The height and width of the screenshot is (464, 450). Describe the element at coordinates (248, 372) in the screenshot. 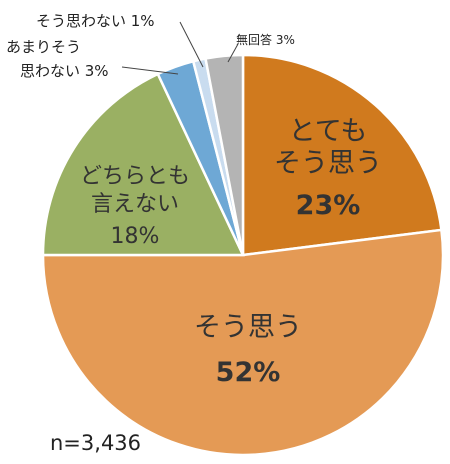

I see `label-yes-value: 52%` at that location.